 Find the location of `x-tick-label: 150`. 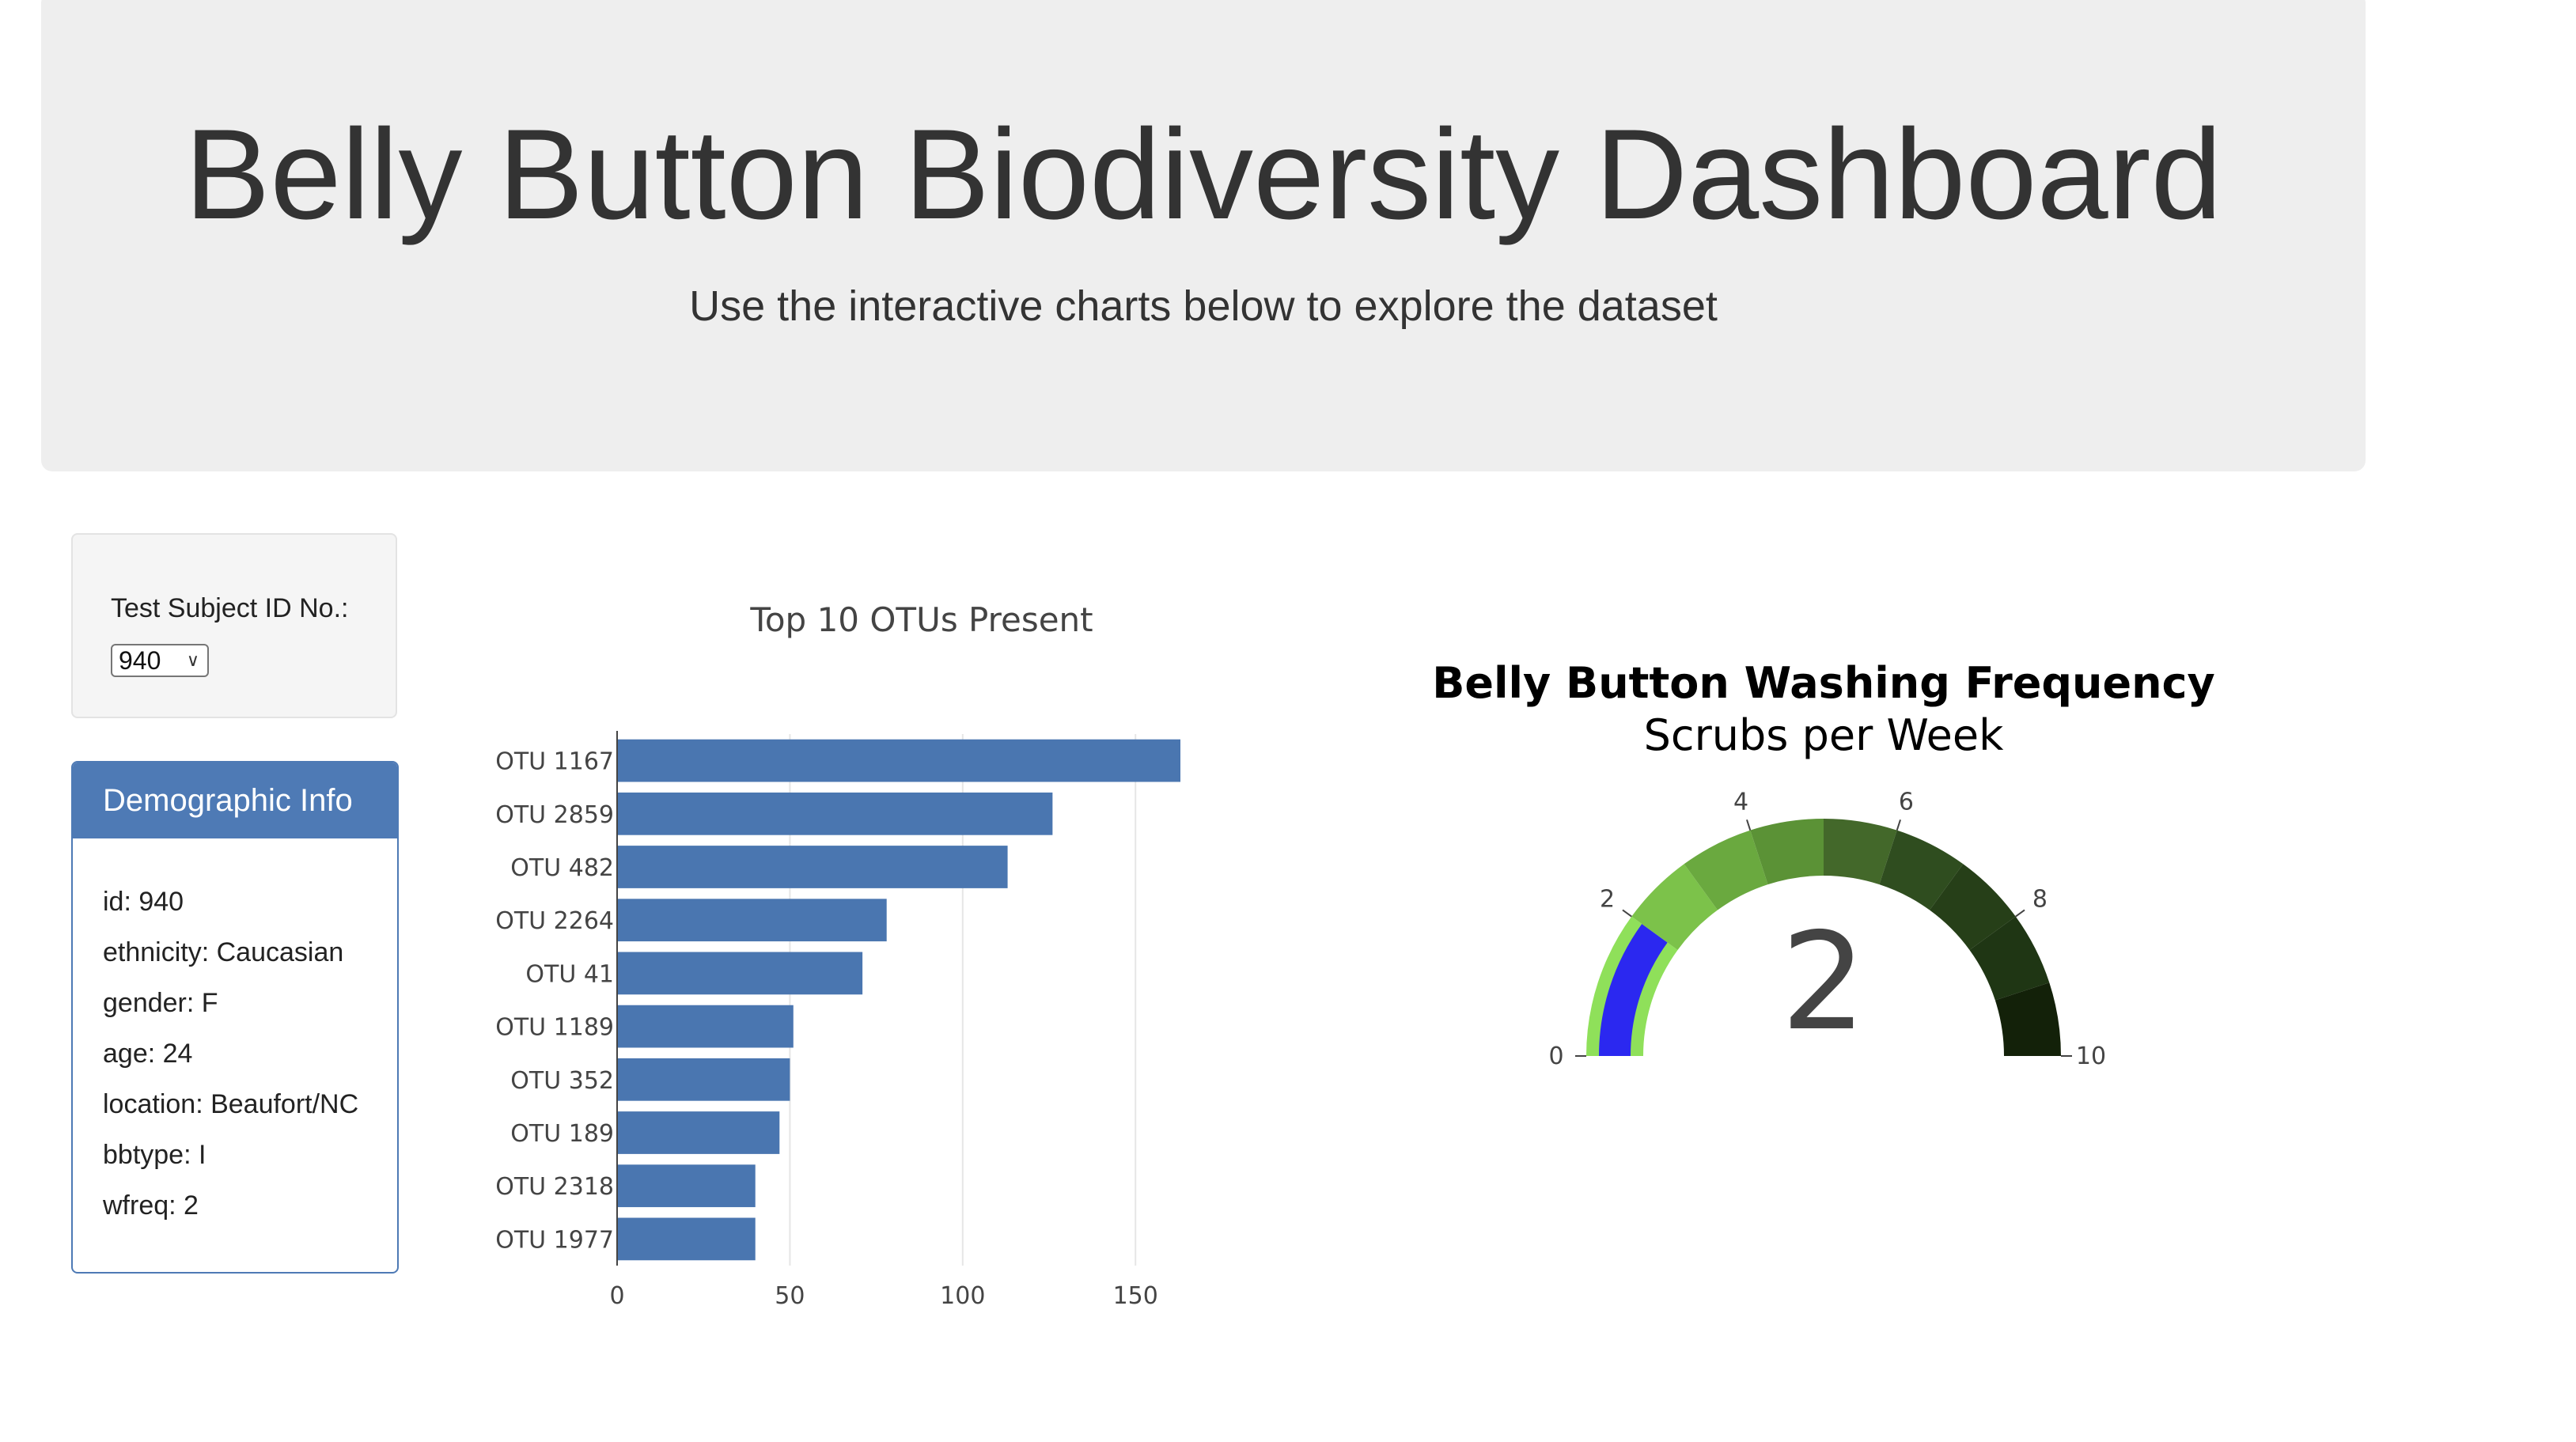

x-tick-label: 150 is located at coordinates (1135, 1296).